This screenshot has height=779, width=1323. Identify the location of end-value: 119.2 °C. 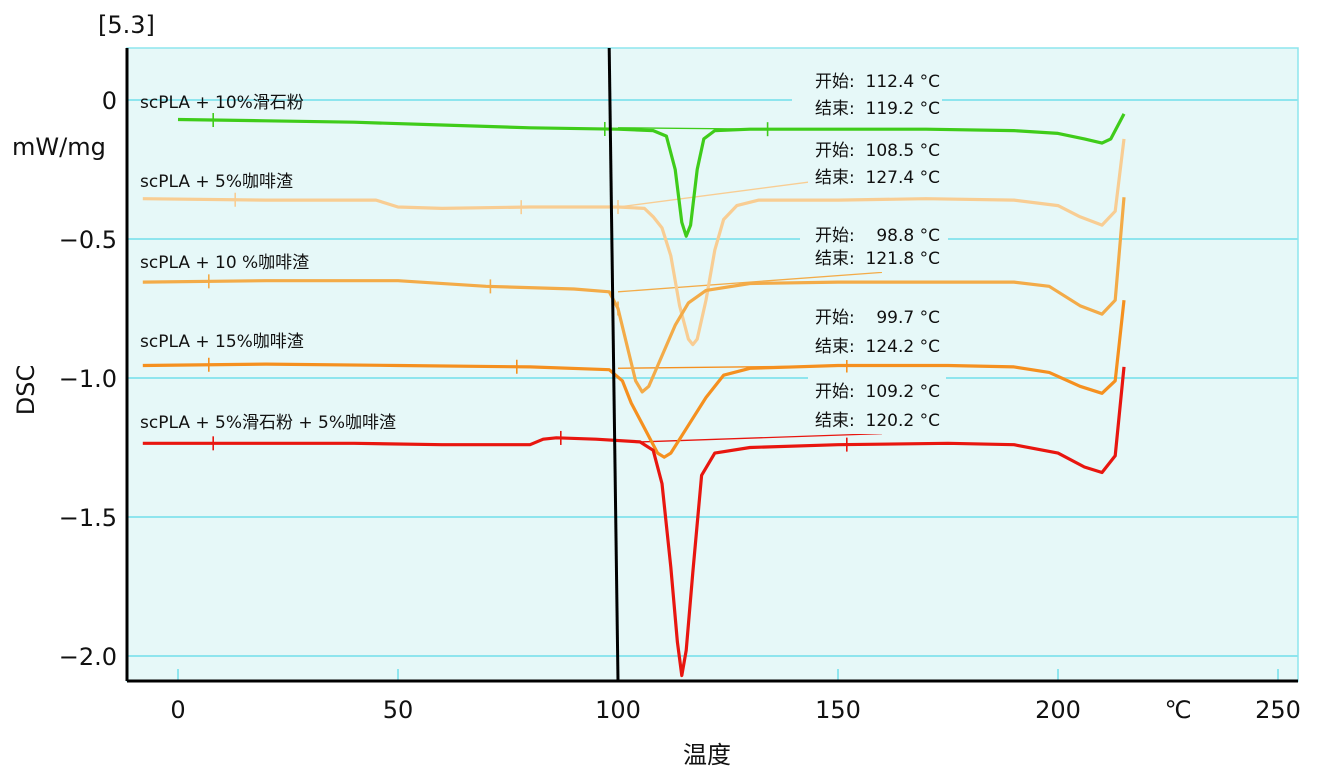
(903, 109).